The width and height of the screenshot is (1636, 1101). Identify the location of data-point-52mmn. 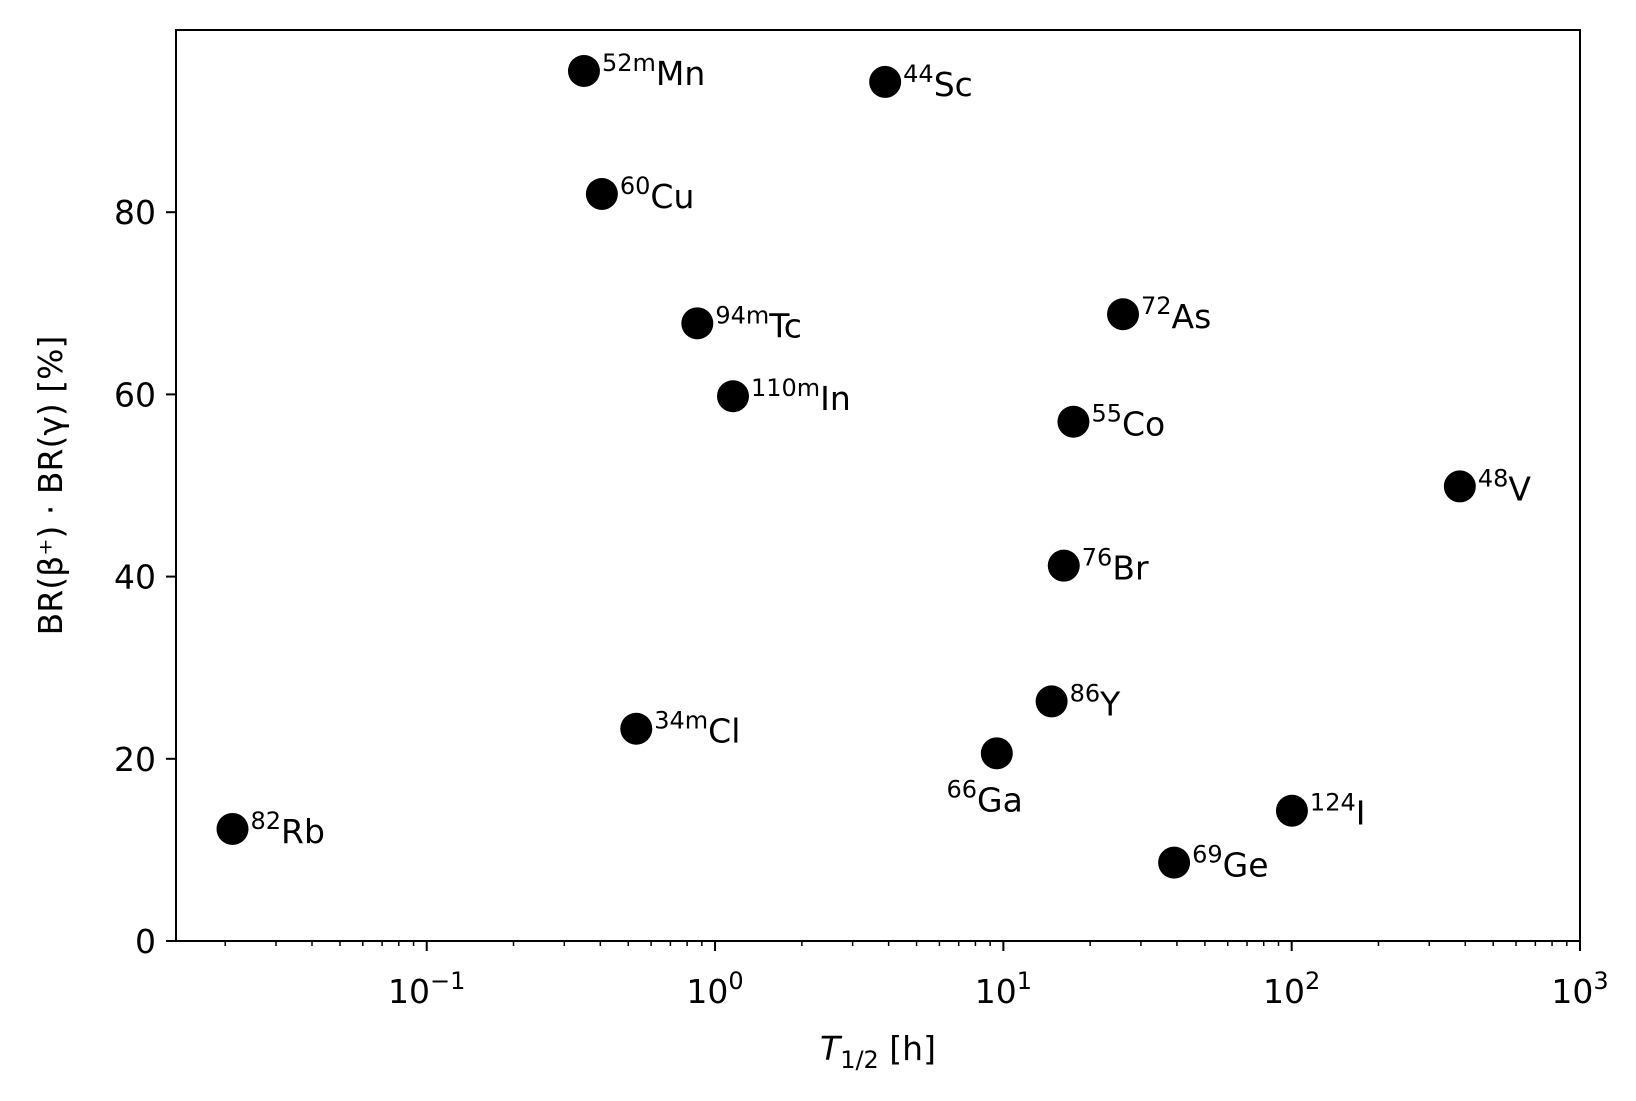
(583, 70).